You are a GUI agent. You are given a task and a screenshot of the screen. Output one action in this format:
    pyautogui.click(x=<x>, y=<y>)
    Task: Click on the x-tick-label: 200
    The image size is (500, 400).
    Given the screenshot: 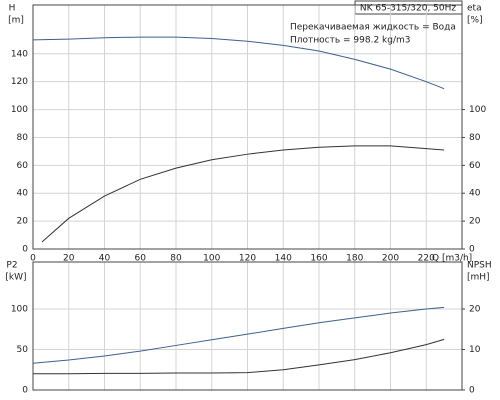 What is the action you would take?
    pyautogui.click(x=390, y=259)
    